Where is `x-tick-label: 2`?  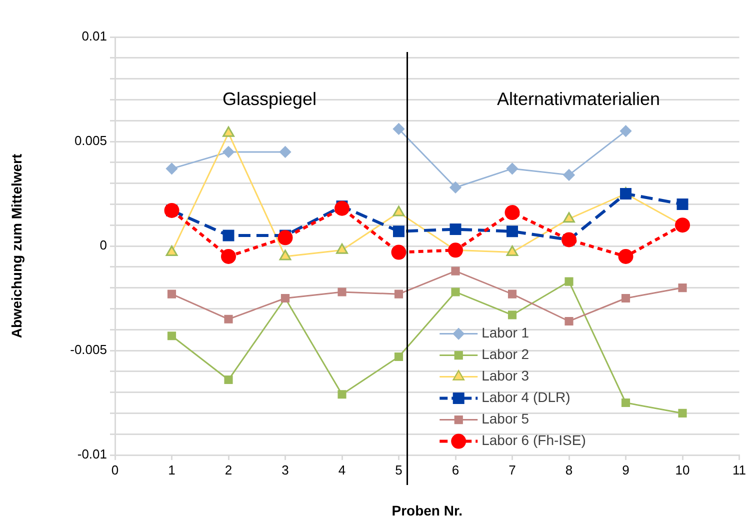
x-tick-label: 2 is located at coordinates (228, 470).